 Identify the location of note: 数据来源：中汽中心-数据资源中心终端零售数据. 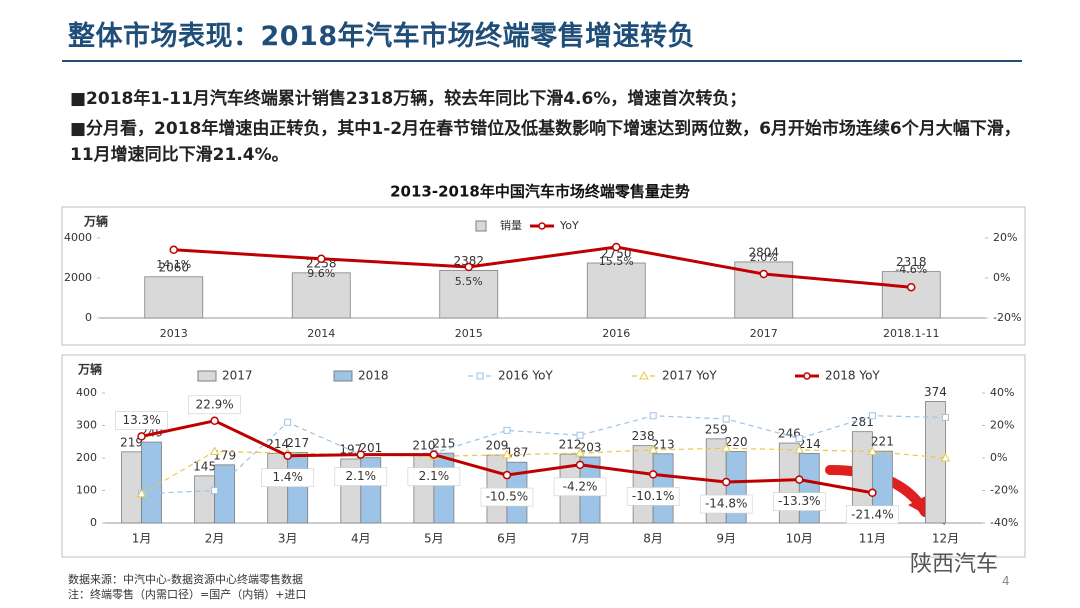
(185, 579).